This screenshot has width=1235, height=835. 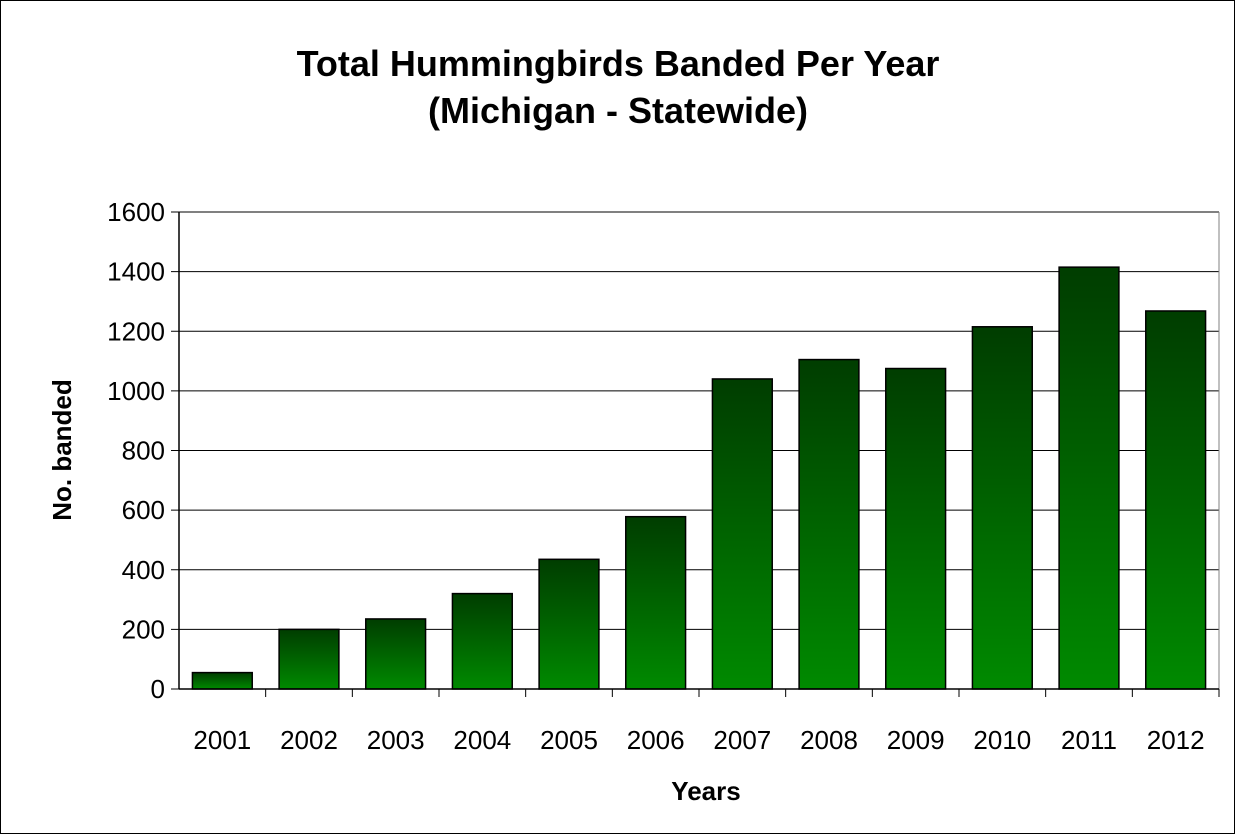 I want to click on bar-2006, so click(x=656, y=602).